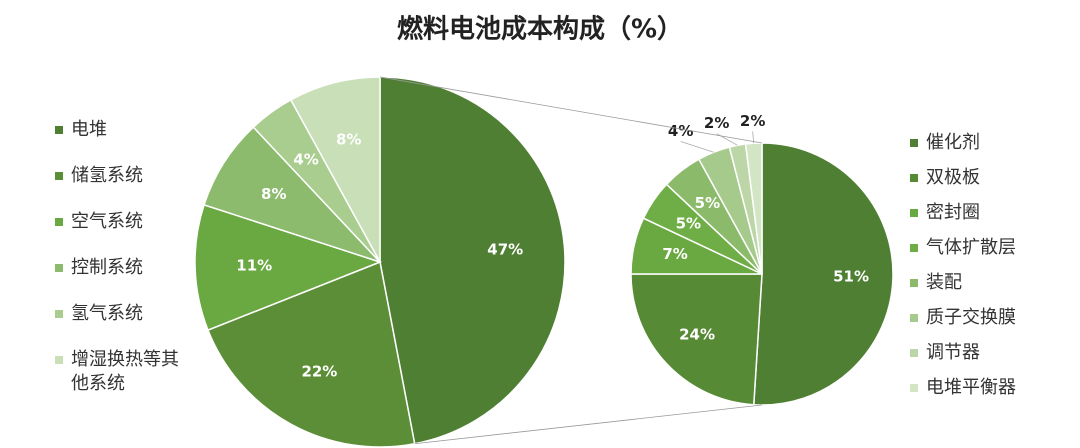 This screenshot has width=1080, height=448. What do you see at coordinates (971, 247) in the screenshot?
I see `legend-label: 气体扩散层` at bounding box center [971, 247].